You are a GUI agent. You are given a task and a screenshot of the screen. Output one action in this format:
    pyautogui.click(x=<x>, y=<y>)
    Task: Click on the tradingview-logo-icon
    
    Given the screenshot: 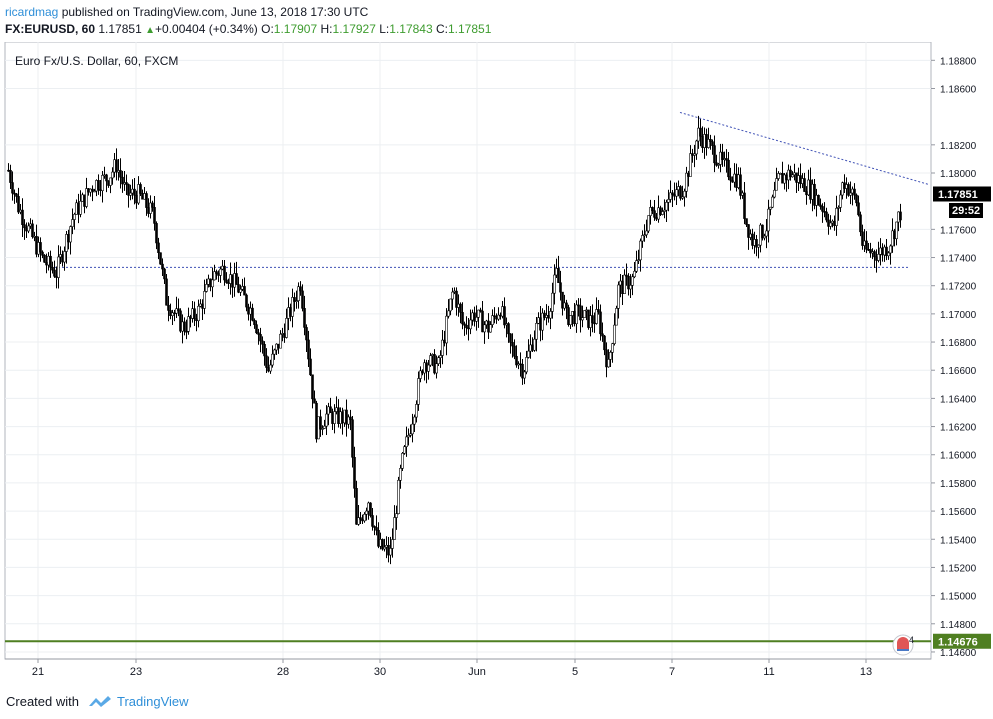 What is the action you would take?
    pyautogui.click(x=100, y=701)
    